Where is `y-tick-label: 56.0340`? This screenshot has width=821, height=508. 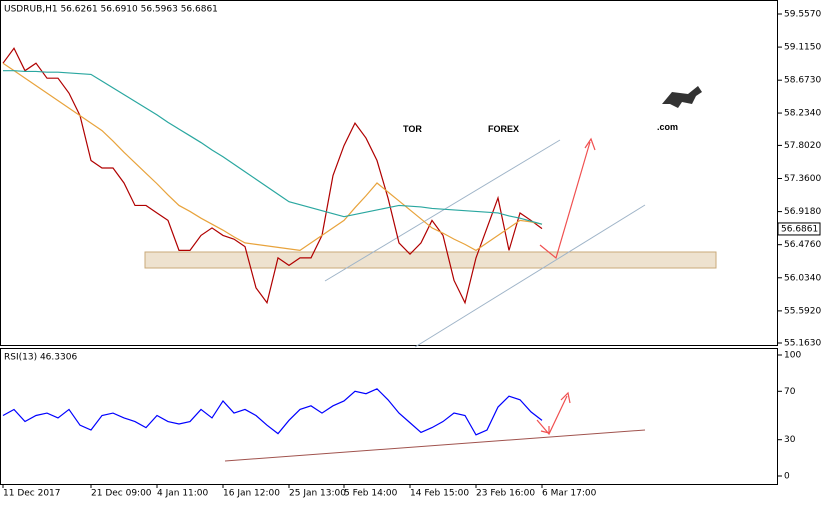
y-tick-label: 56.0340 is located at coordinates (802, 278).